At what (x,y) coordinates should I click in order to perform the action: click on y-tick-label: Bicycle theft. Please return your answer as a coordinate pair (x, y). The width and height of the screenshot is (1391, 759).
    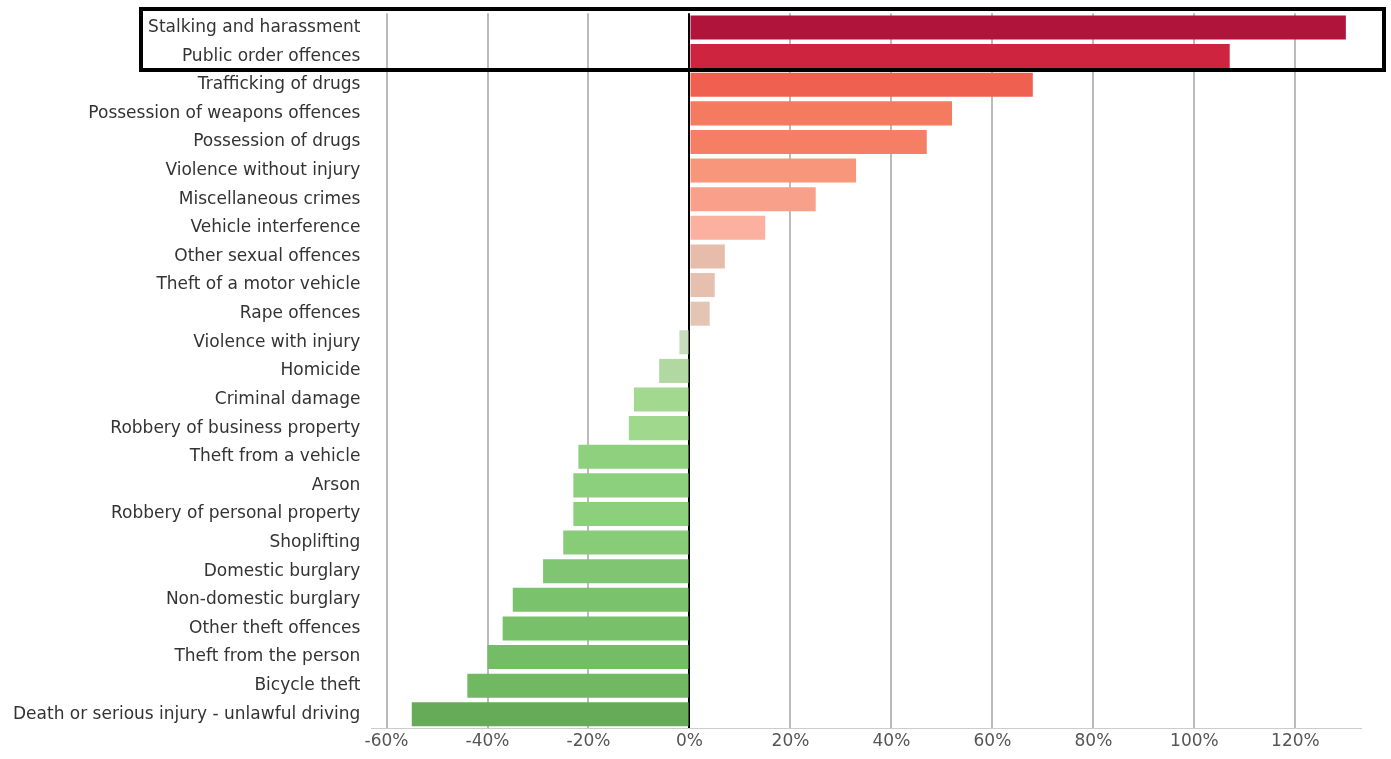
    Looking at the image, I should click on (307, 684).